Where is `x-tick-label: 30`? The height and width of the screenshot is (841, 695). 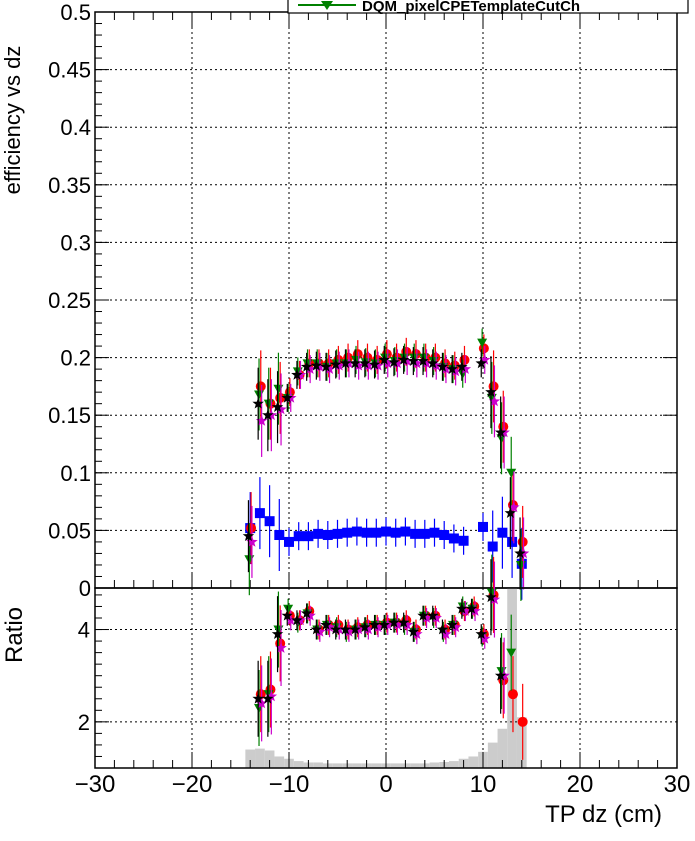
x-tick-label: 30 is located at coordinates (677, 784).